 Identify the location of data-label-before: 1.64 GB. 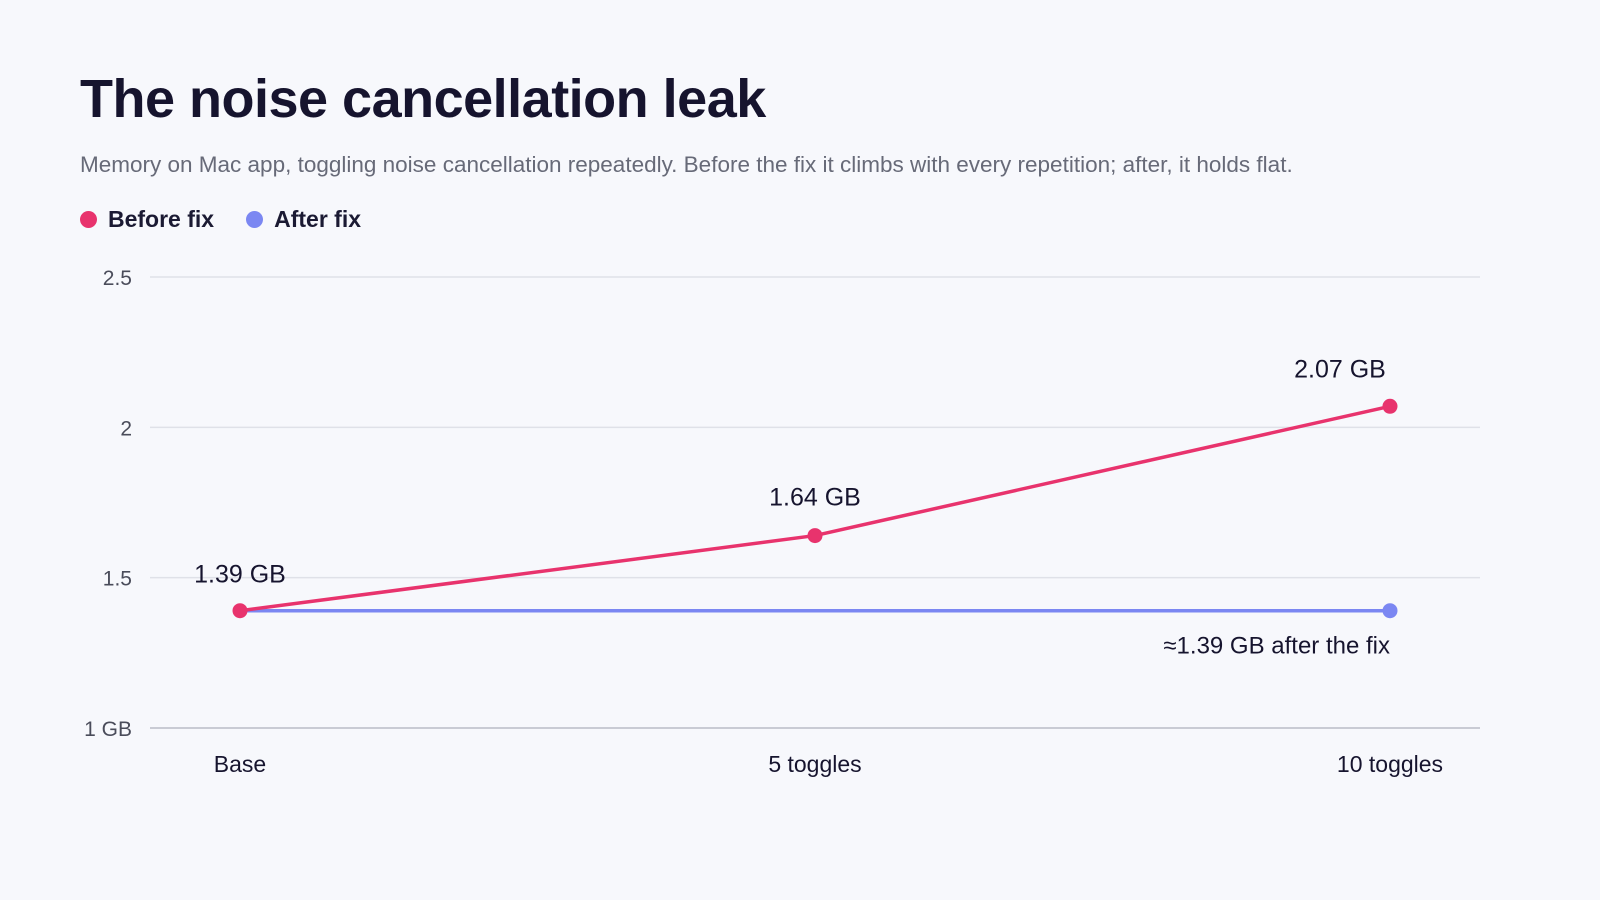
(815, 498).